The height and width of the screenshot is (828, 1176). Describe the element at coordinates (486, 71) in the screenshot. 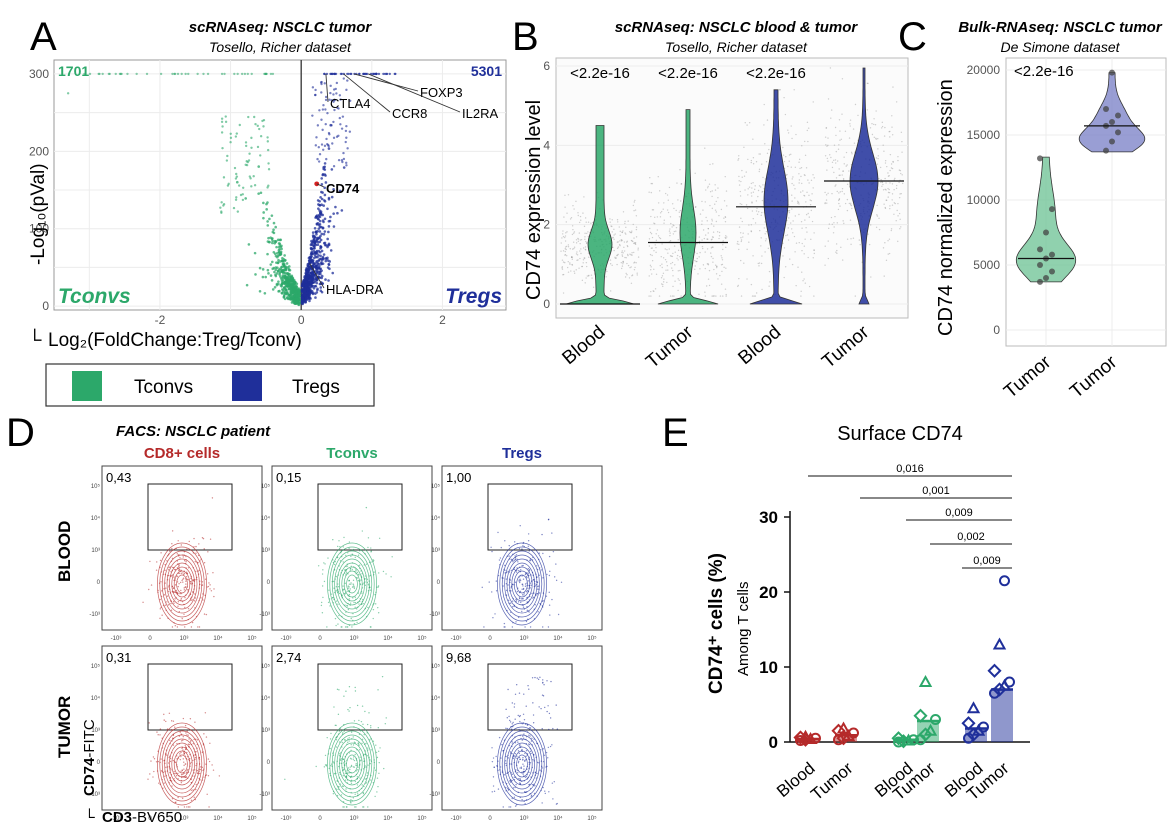

I see `panel-a-count-tregs: 5301` at that location.